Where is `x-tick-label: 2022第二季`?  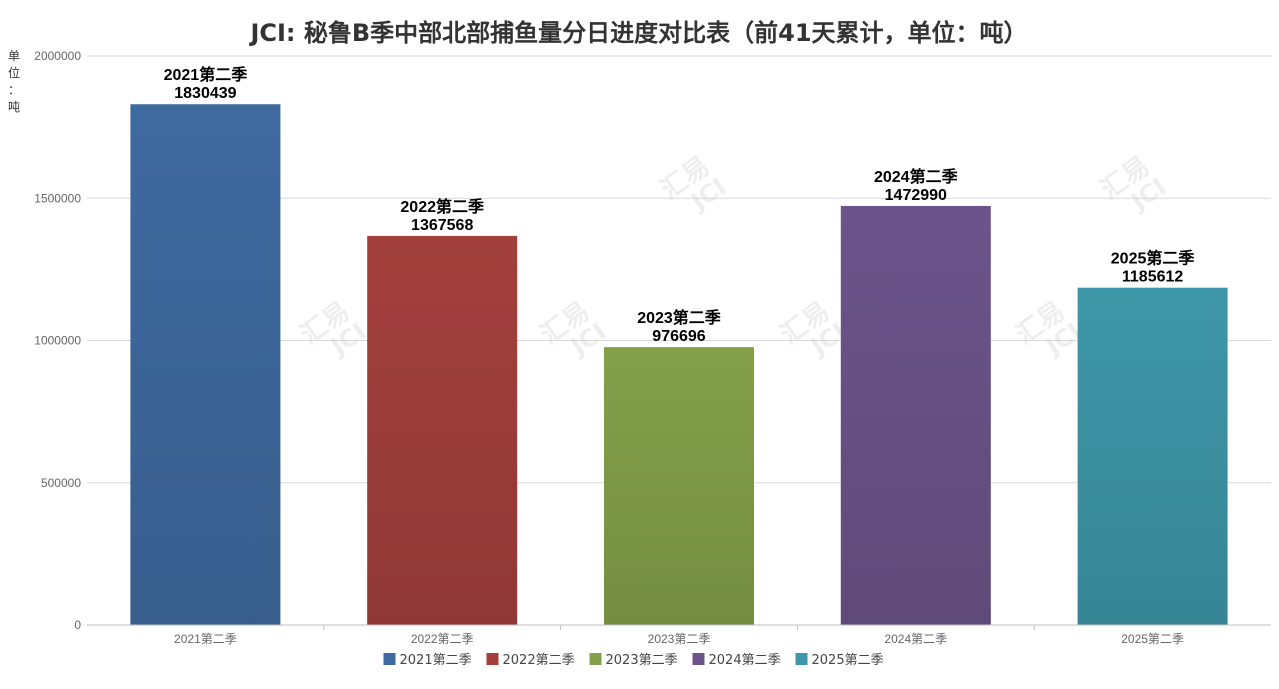
x-tick-label: 2022第二季 is located at coordinates (442, 639).